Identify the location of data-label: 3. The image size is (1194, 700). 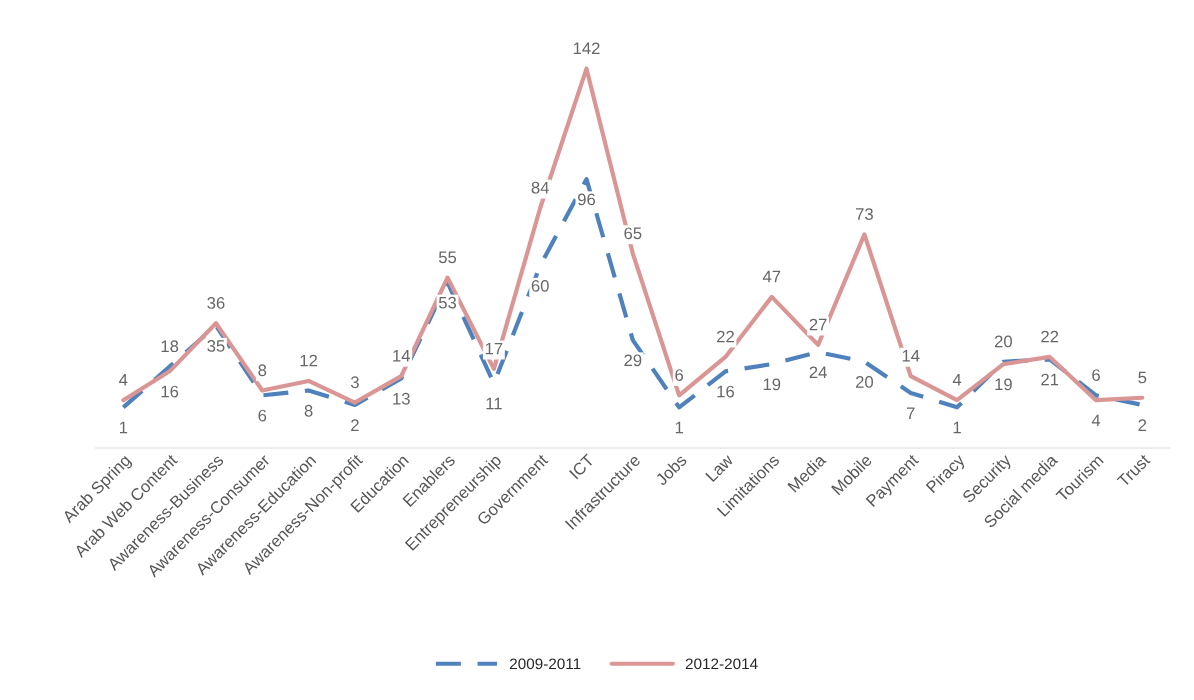
(354, 382).